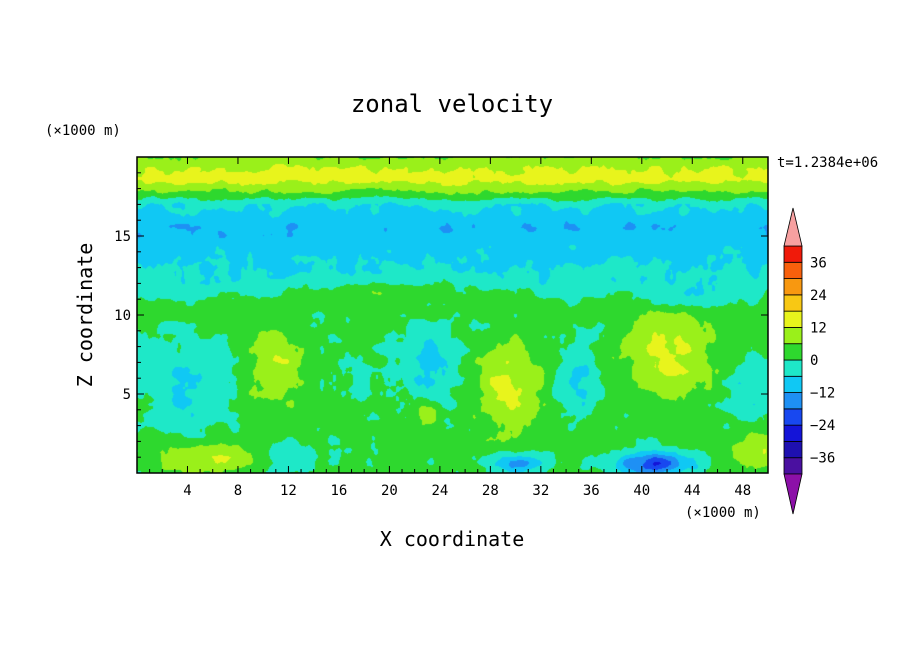  I want to click on colorbar-tick-label: 12, so click(818, 328).